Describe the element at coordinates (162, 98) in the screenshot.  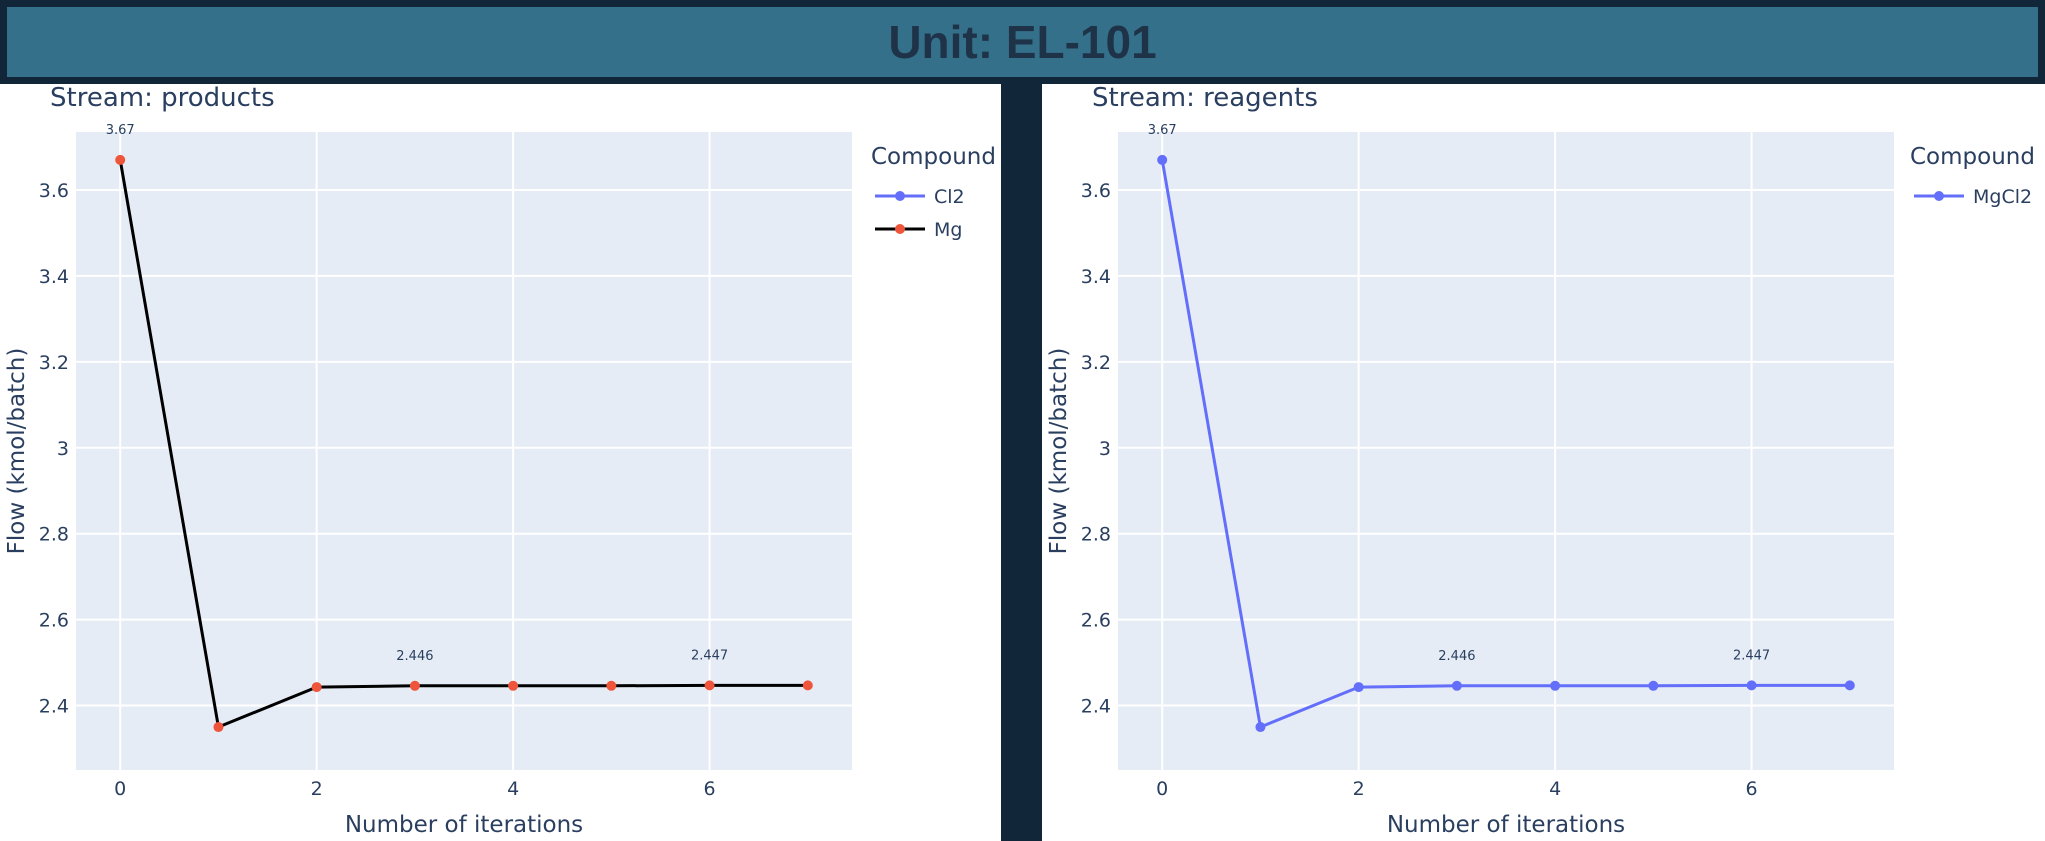
I see `chart-title: Stream: products` at that location.